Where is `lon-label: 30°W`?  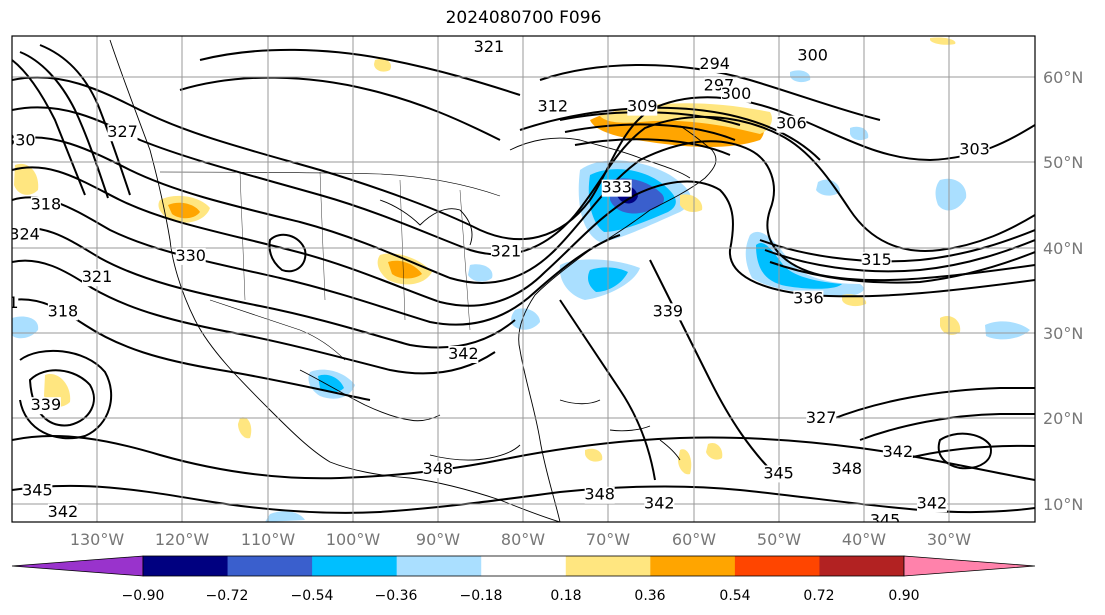
lon-label: 30°W is located at coordinates (949, 539).